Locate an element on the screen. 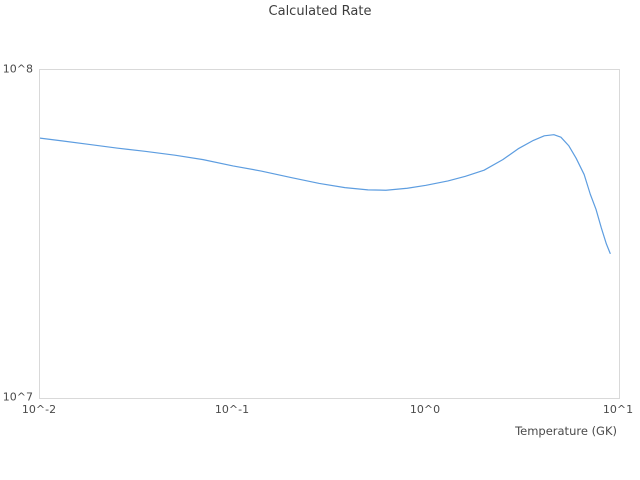 Image resolution: width=640 pixels, height=480 pixels. chart-title: Calculated Rate is located at coordinates (320, 11).